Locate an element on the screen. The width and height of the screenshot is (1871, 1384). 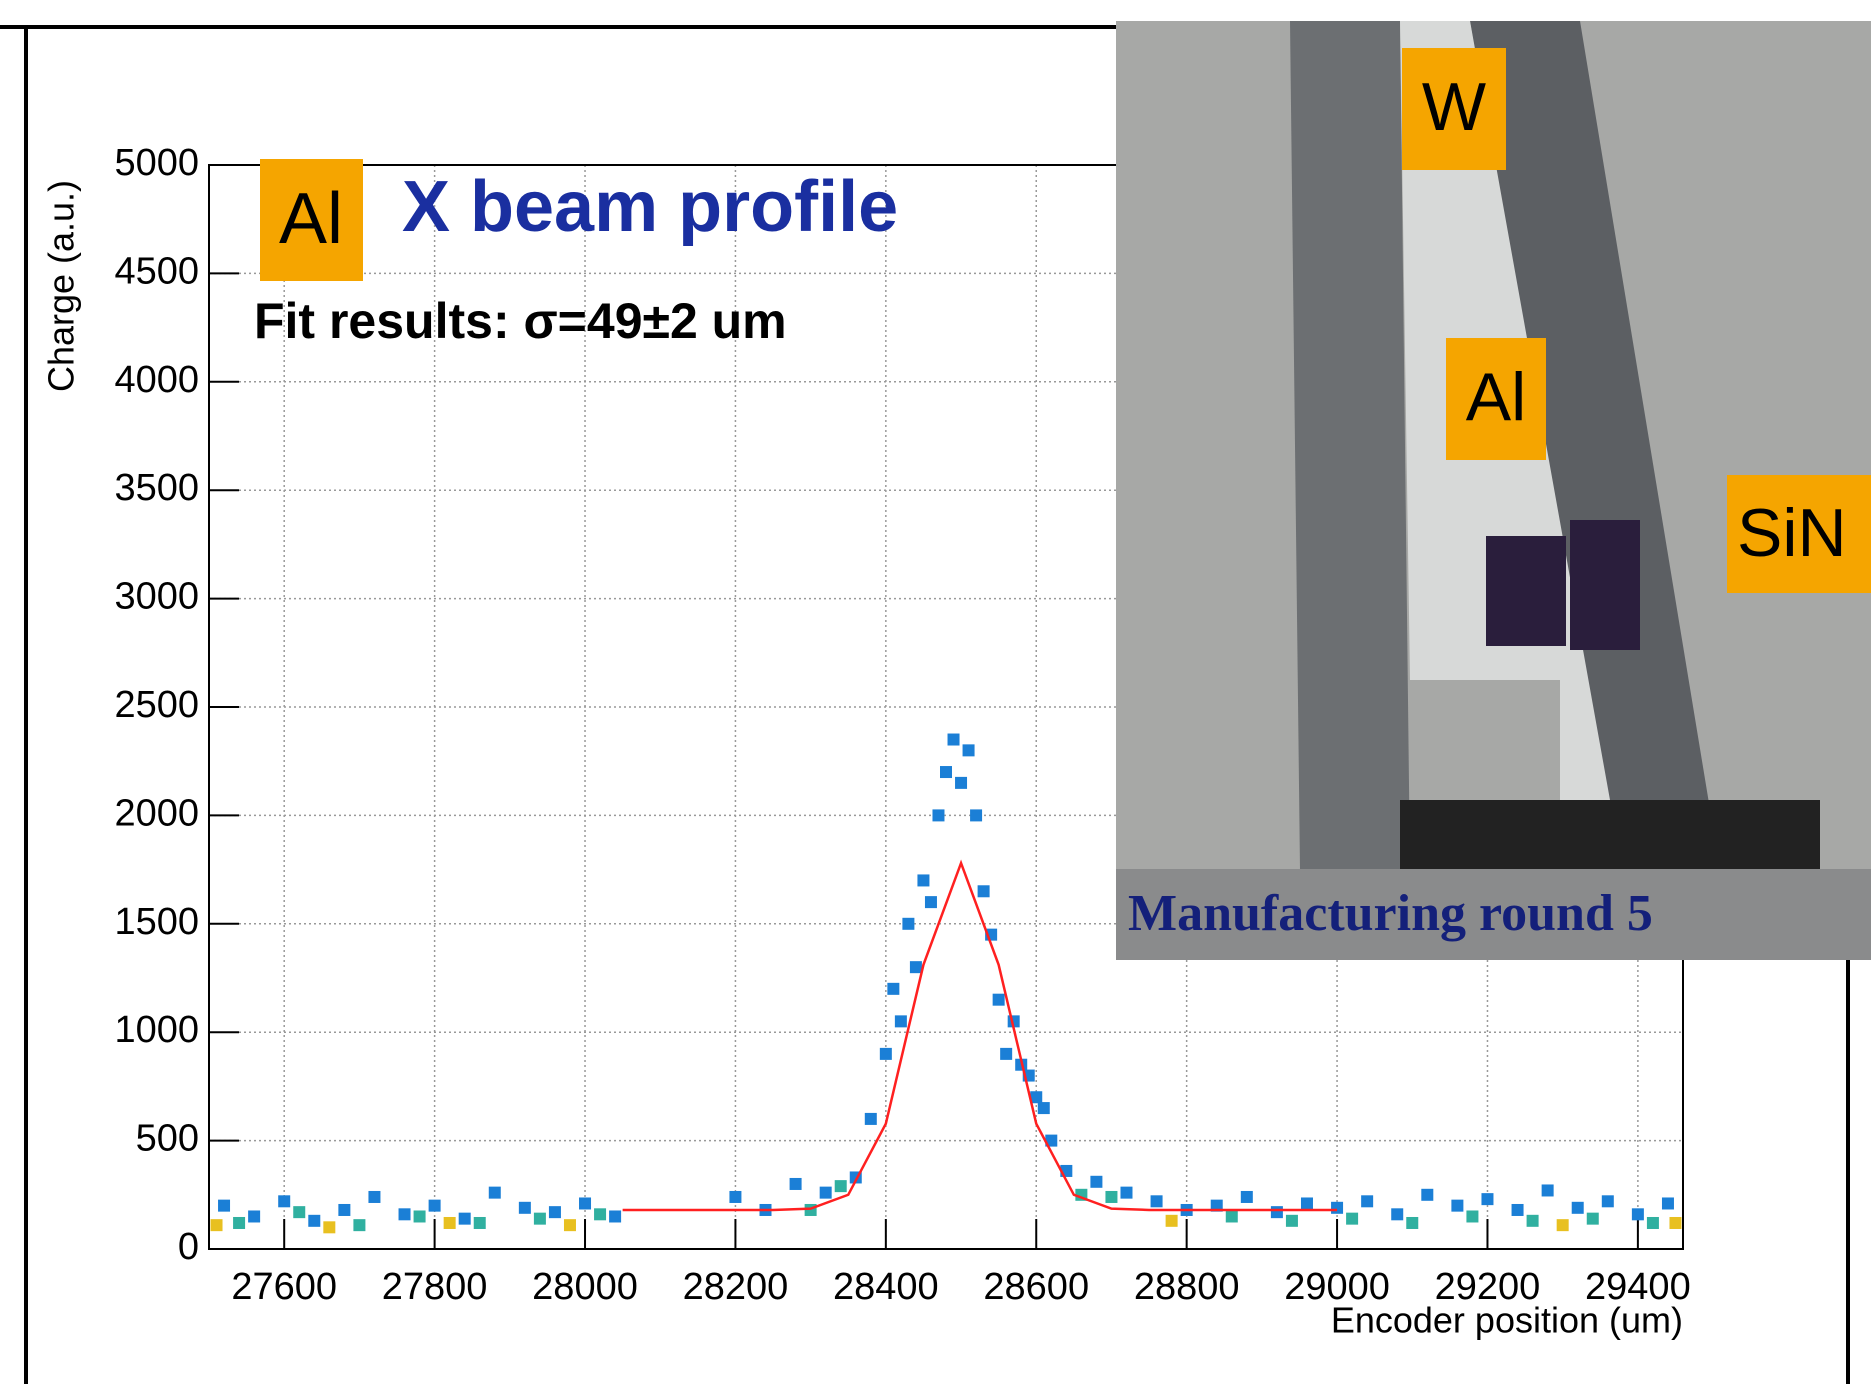
y-tick-label: 4000 is located at coordinates (156, 380).